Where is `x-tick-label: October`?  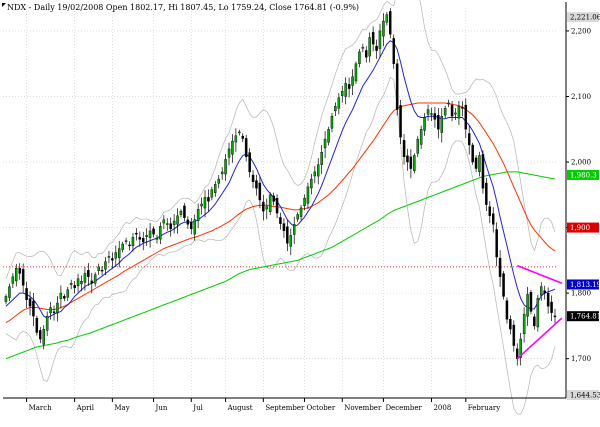 x-tick-label: October is located at coordinates (321, 408).